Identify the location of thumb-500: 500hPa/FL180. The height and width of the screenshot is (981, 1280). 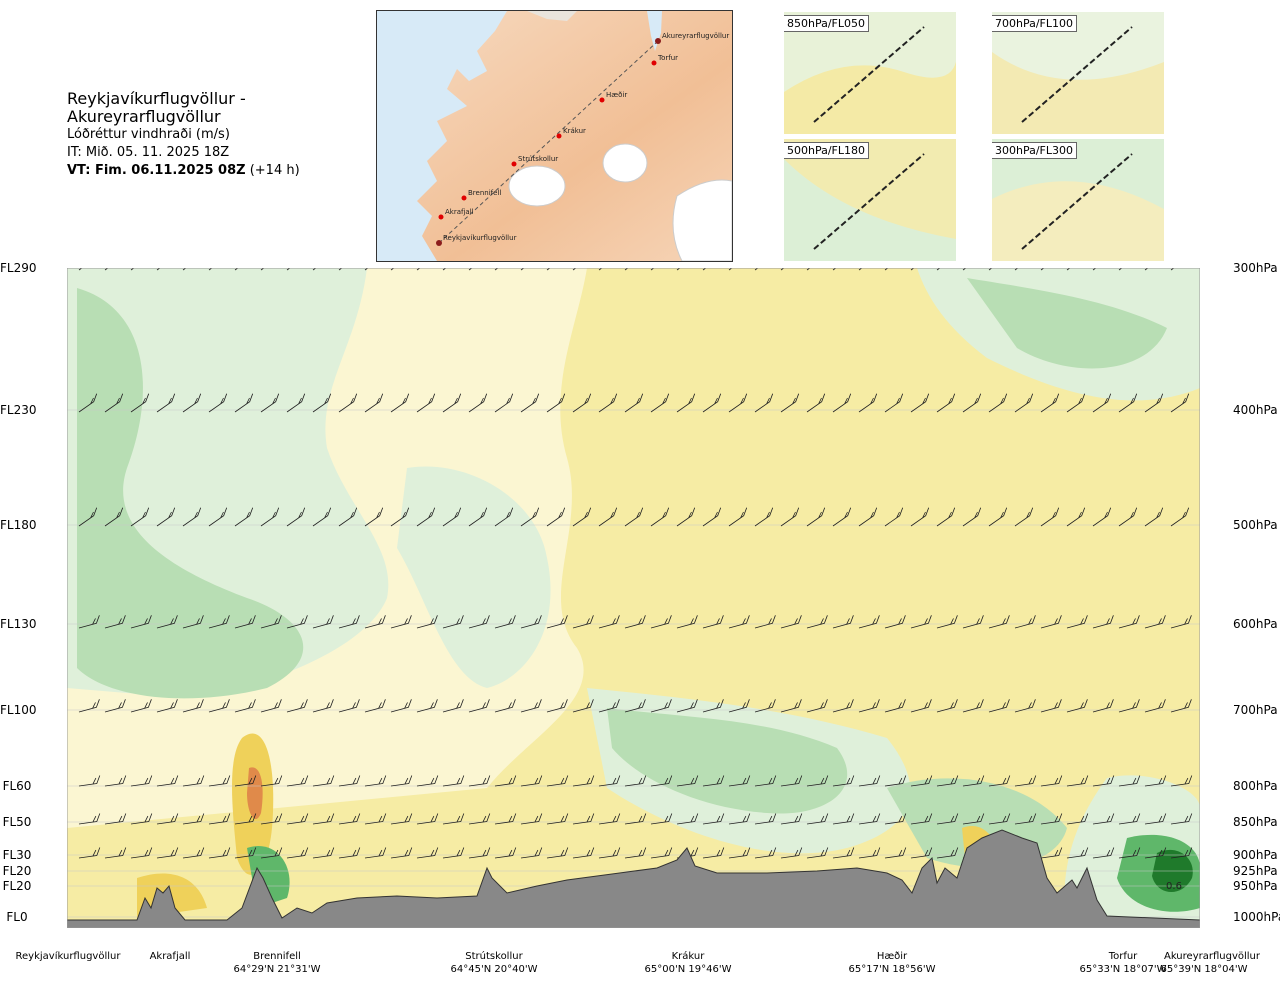
(870, 200).